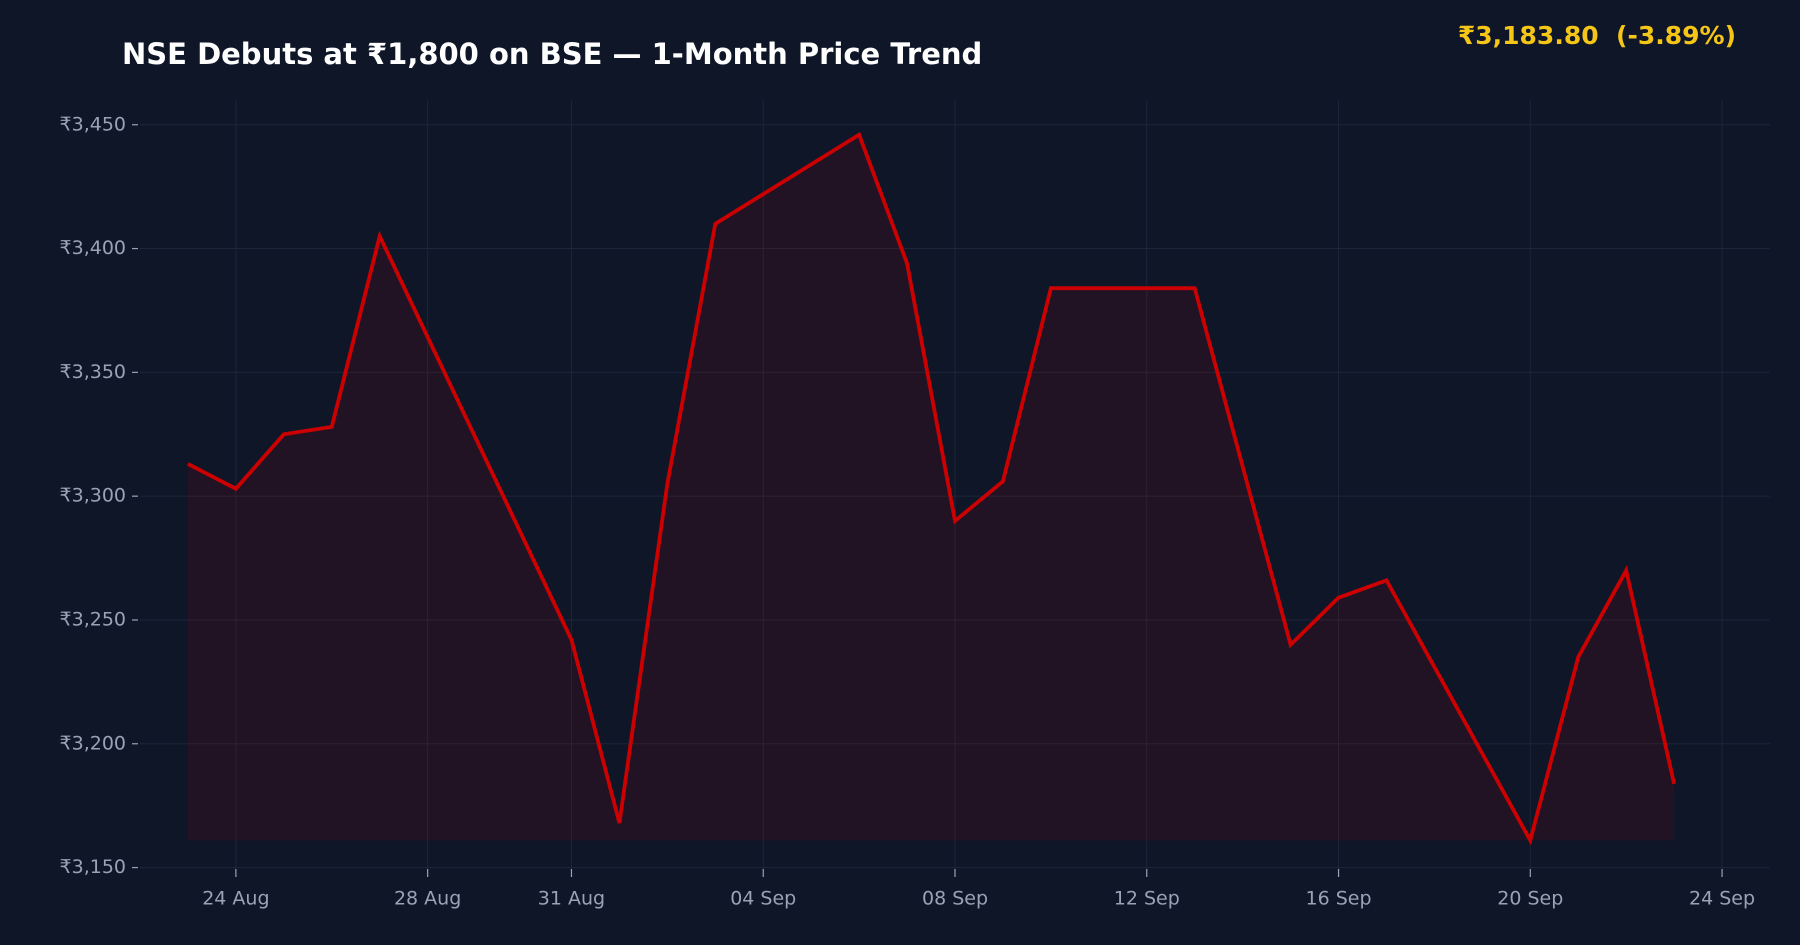 Image resolution: width=1800 pixels, height=945 pixels. I want to click on x-tick-label: 12 Sep, so click(1147, 899).